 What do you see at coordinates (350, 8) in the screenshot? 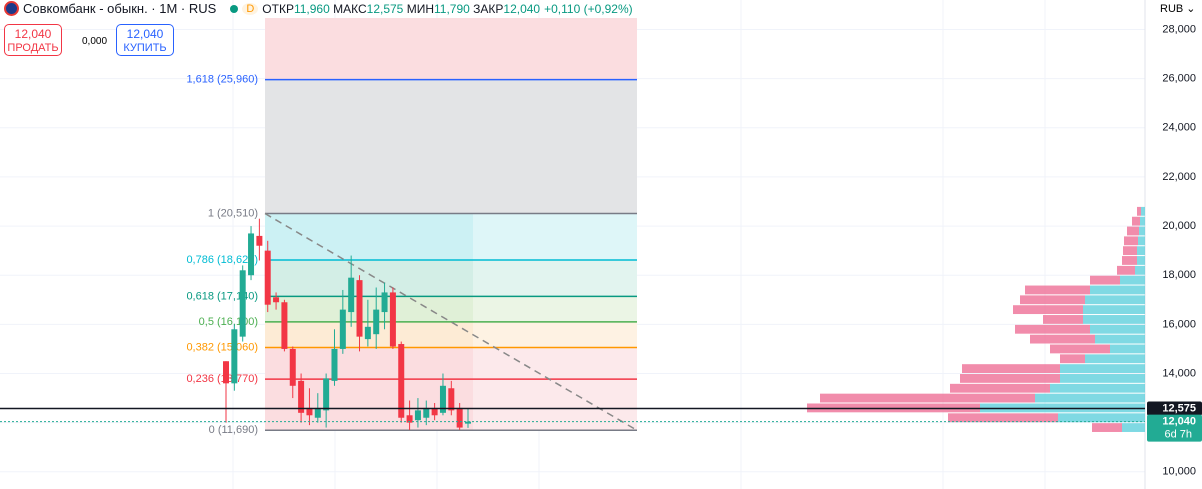
I see `stat-label: МАКС` at bounding box center [350, 8].